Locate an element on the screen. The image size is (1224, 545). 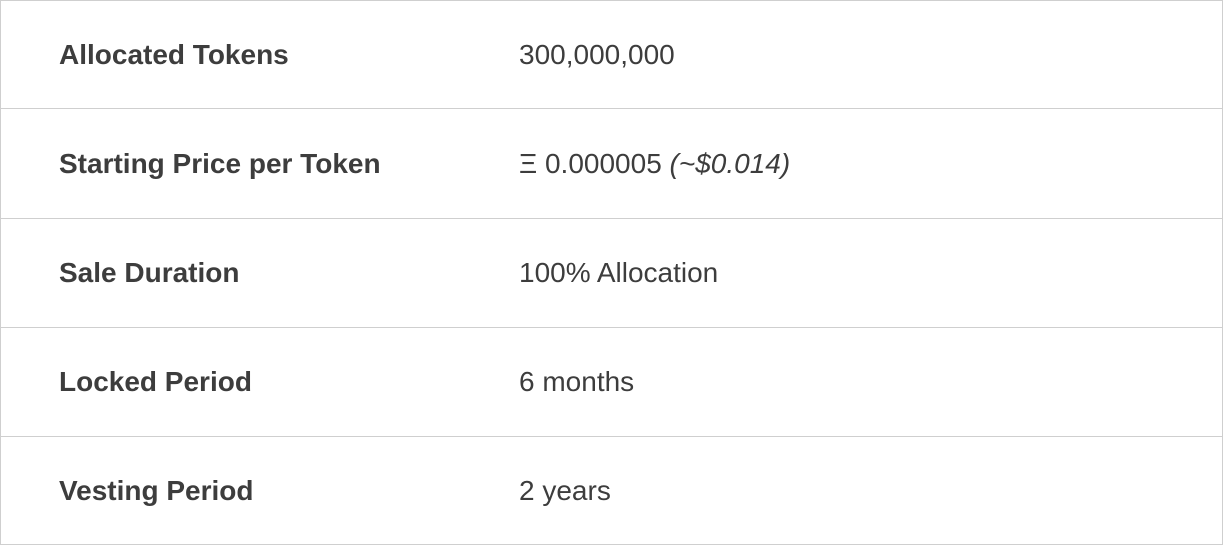
row-value: Ξ 0.000005 (~$0.014) is located at coordinates (655, 163).